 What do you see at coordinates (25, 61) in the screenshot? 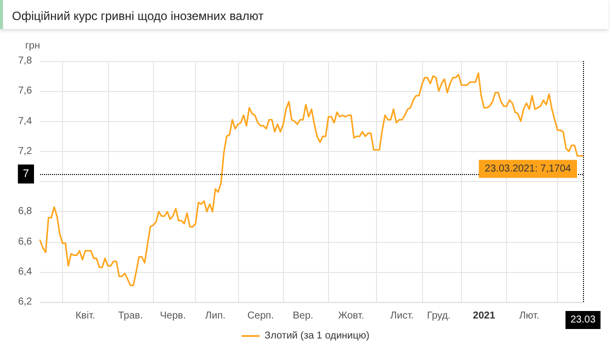
I see `y-tick-label: 7,8` at bounding box center [25, 61].